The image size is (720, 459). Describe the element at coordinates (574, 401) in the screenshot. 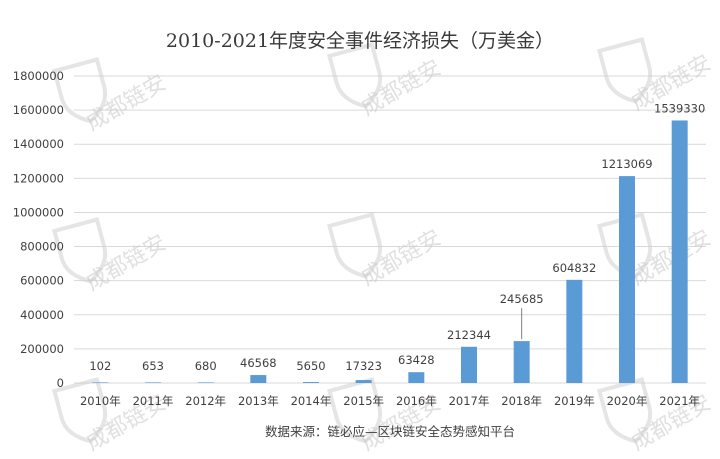

I see `x-tick-label: 2019年` at that location.